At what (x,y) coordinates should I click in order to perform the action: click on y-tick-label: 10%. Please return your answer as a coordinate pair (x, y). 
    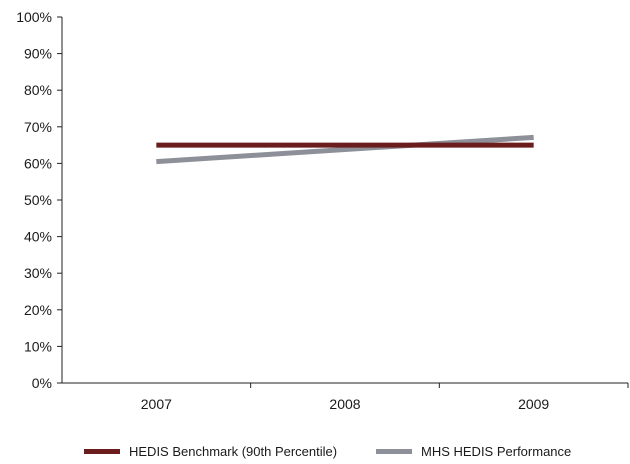
    Looking at the image, I should click on (38, 346).